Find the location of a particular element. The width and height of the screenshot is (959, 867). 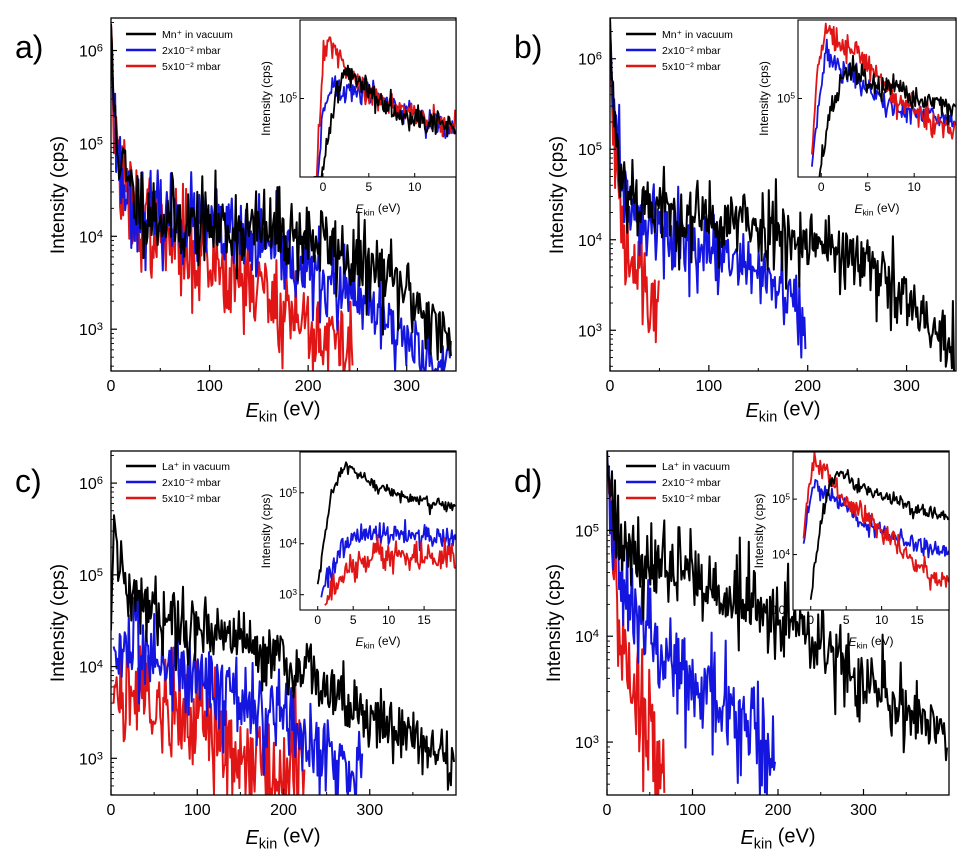

x-tick-label: 200 is located at coordinates (283, 810).